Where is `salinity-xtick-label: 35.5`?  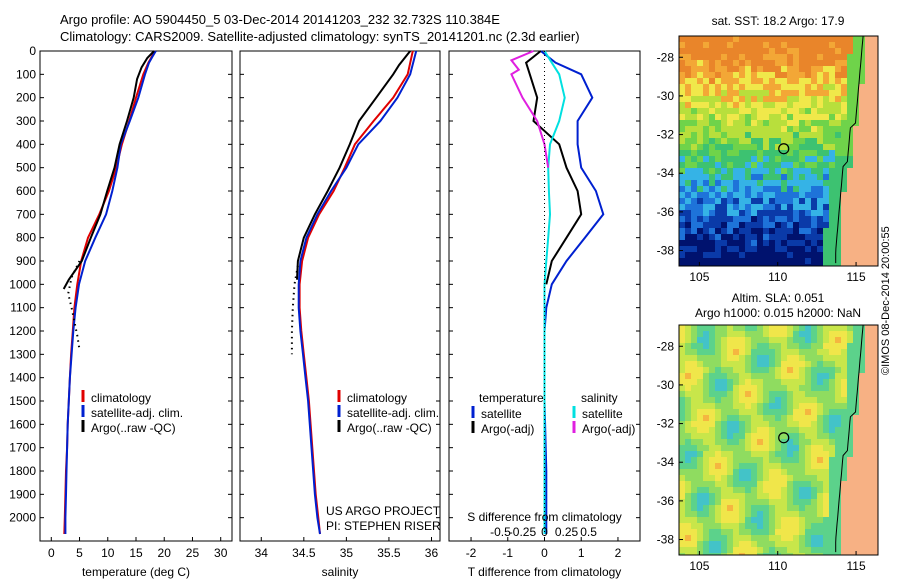 salinity-xtick-label: 35.5 is located at coordinates (389, 553).